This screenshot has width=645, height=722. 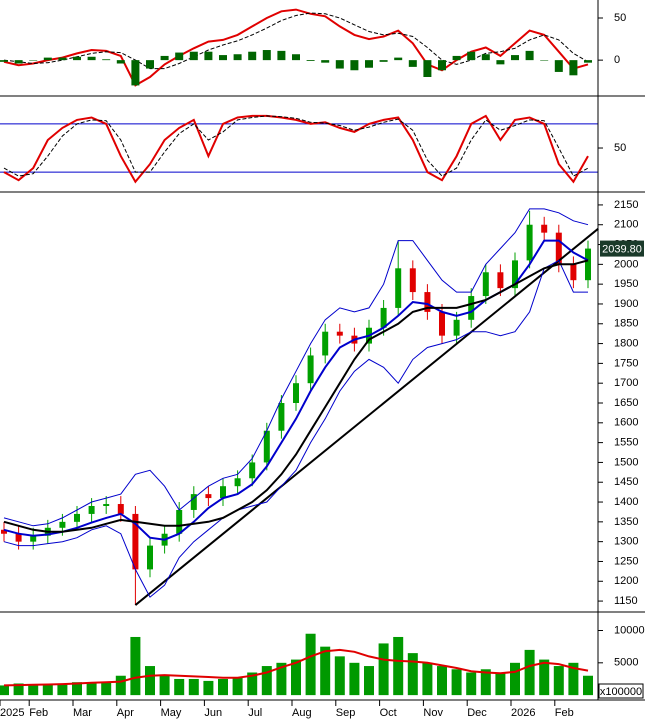 I want to click on y-tick-label: 50, so click(x=620, y=18).